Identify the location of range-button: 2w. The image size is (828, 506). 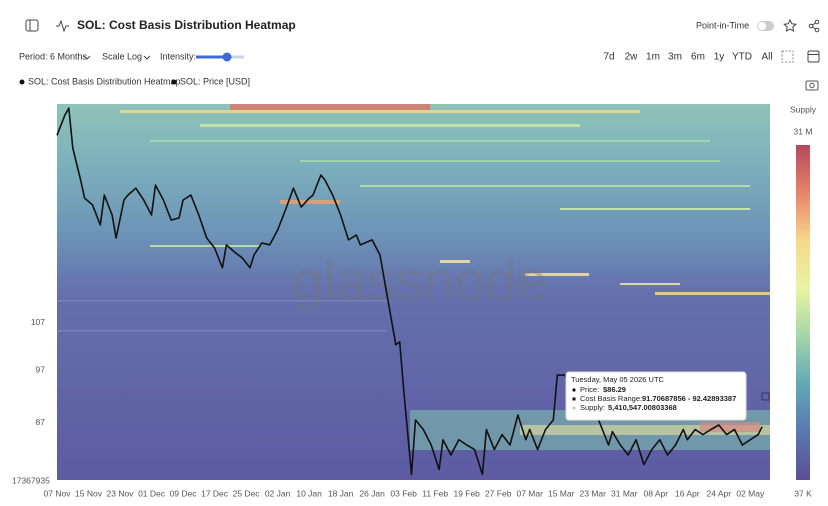
(632, 57).